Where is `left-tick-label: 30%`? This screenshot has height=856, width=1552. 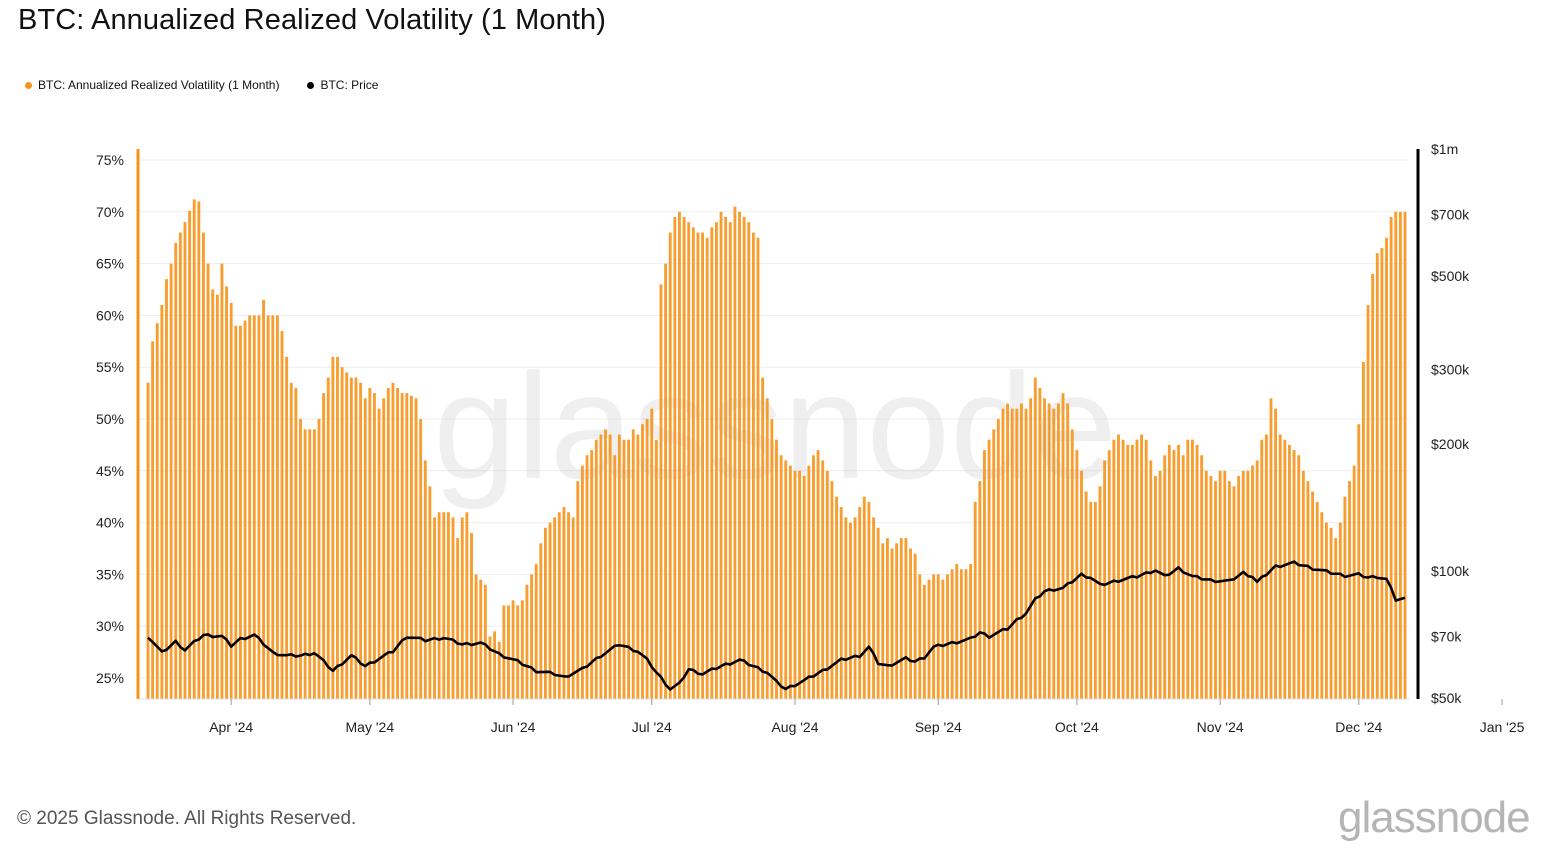
left-tick-label: 30% is located at coordinates (110, 626).